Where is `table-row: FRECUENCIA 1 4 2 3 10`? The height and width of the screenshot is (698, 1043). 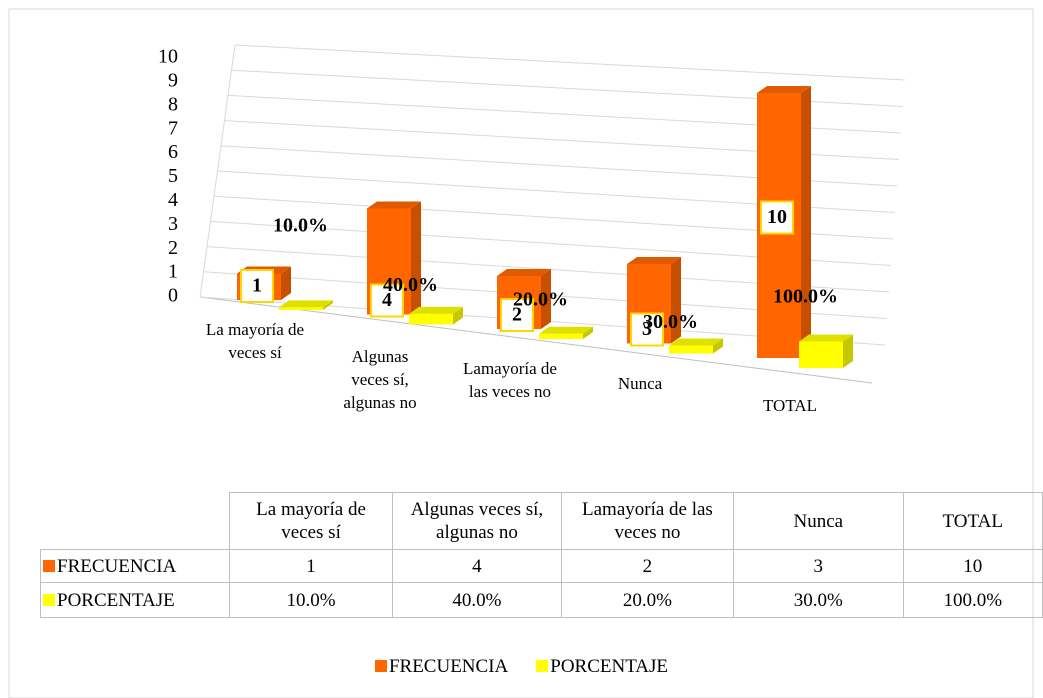
table-row: FRECUENCIA 1 4 2 3 10 is located at coordinates (541, 566).